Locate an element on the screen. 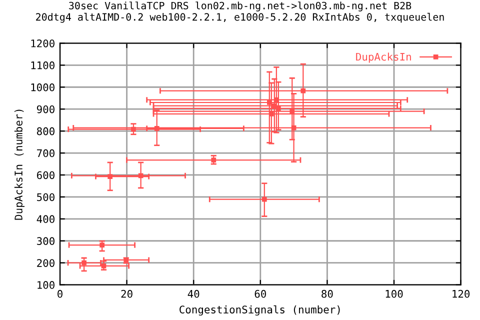 This screenshot has width=480, height=320. y-tick-label: 400 is located at coordinates (45, 219).